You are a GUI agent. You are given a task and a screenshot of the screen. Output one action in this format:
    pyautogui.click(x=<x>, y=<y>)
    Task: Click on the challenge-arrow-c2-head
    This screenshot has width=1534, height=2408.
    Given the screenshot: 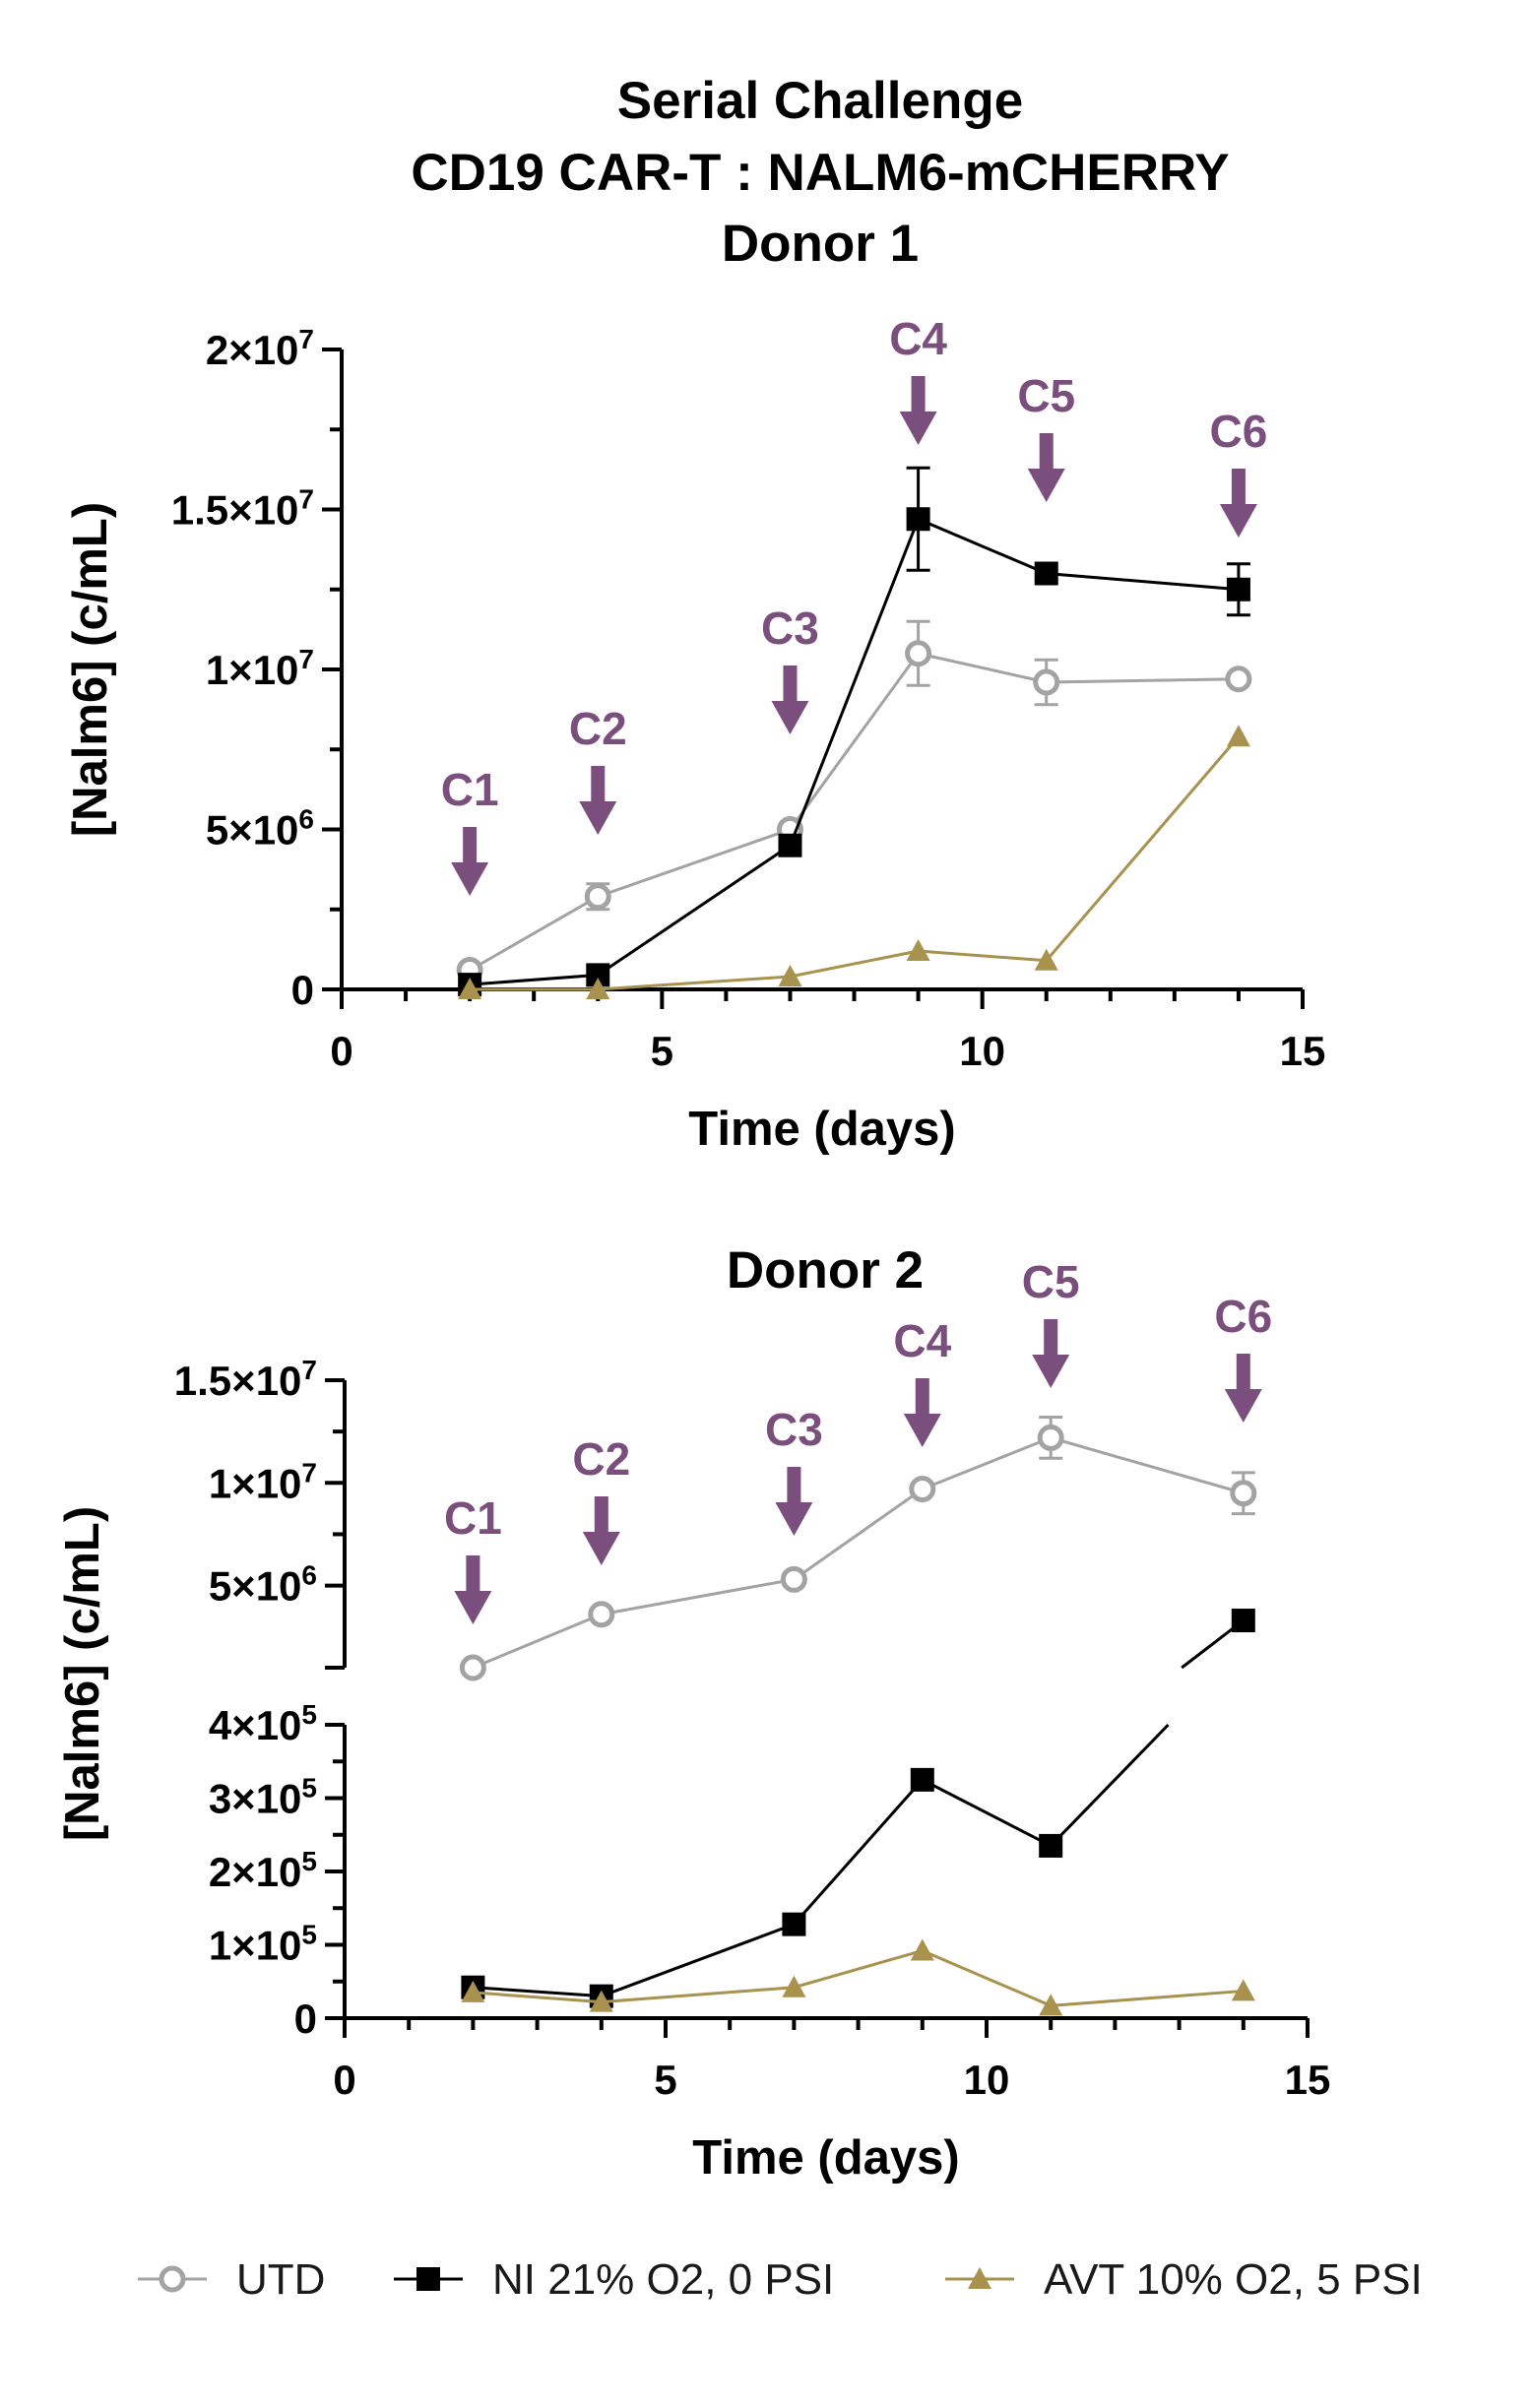 What is the action you would take?
    pyautogui.click(x=601, y=1548)
    